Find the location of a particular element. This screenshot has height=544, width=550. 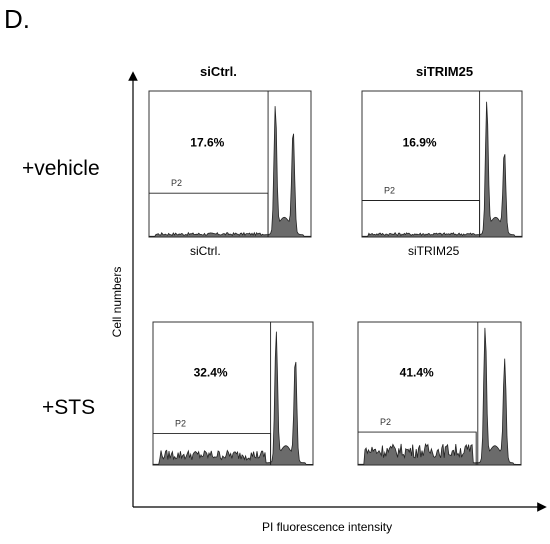

gate-percentage: 17.6% is located at coordinates (207, 142).